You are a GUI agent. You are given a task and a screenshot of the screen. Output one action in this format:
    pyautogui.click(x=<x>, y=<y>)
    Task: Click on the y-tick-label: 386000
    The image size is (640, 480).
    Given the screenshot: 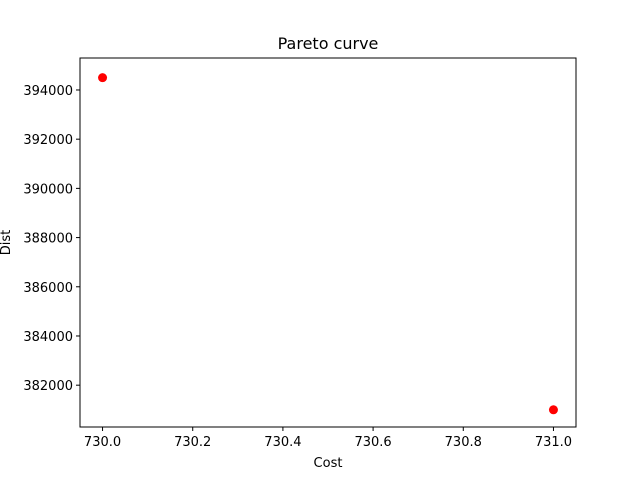 What is the action you would take?
    pyautogui.click(x=48, y=288)
    